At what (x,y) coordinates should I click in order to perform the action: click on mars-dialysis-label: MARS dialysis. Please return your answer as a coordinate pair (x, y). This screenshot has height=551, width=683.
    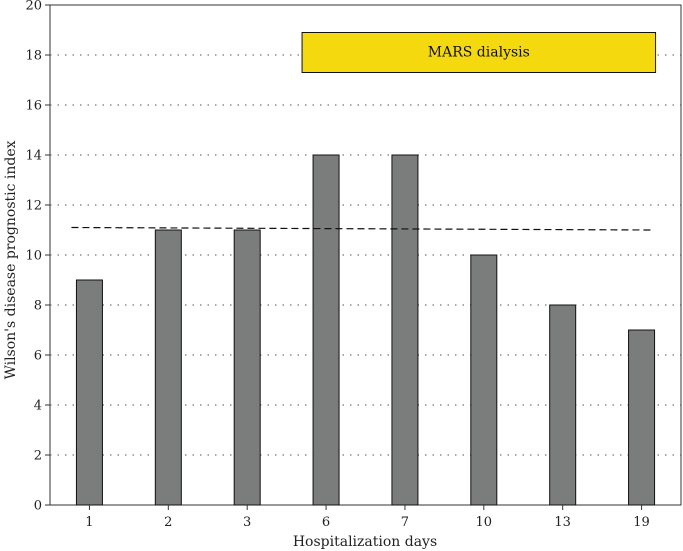
    Looking at the image, I should click on (479, 53).